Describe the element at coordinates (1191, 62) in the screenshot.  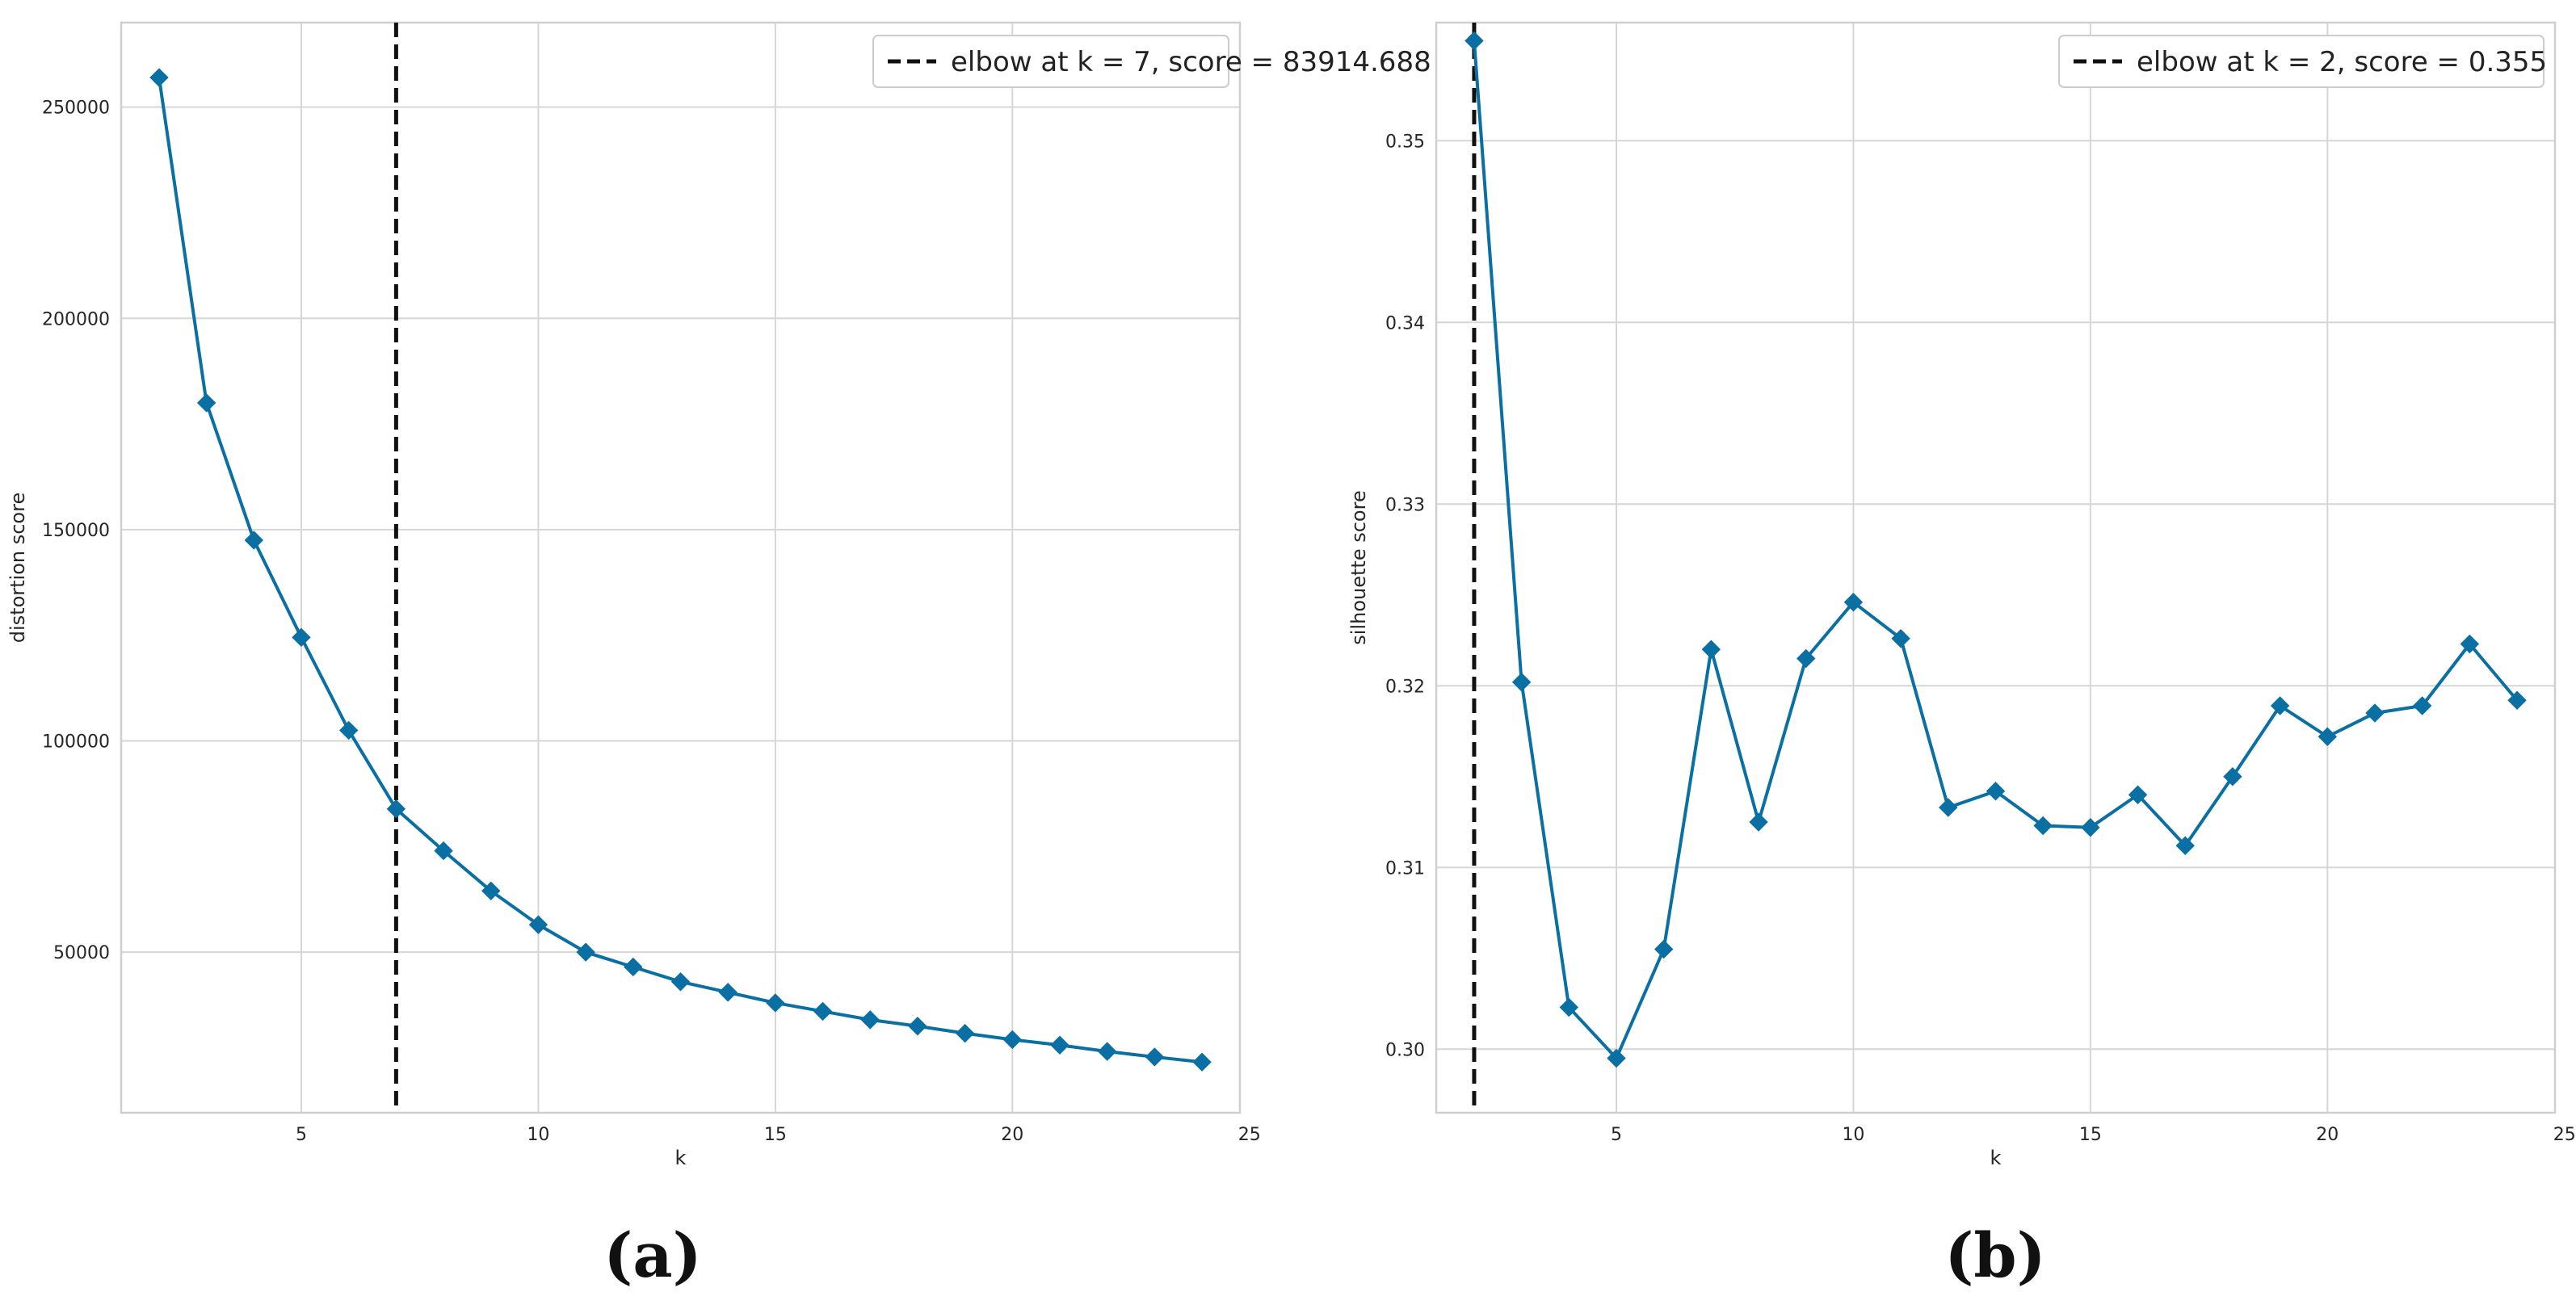
I see `legend-label: elbow at k = 7, score = 83914.688` at that location.